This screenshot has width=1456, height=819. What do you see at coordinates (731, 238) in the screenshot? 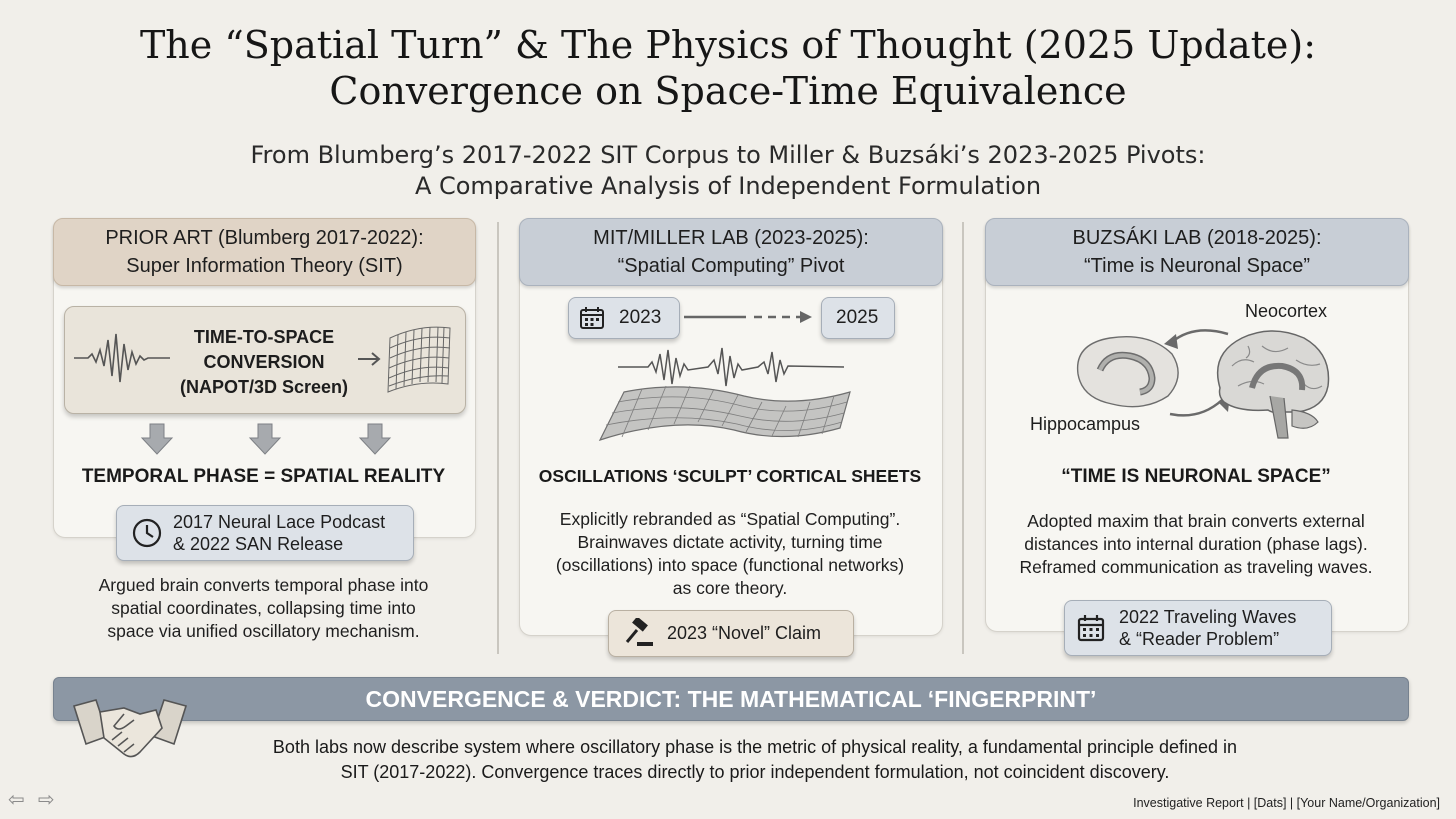
I see `miller-header-line-1: MIT/MILLER LAB (2023-2025):` at bounding box center [731, 238].